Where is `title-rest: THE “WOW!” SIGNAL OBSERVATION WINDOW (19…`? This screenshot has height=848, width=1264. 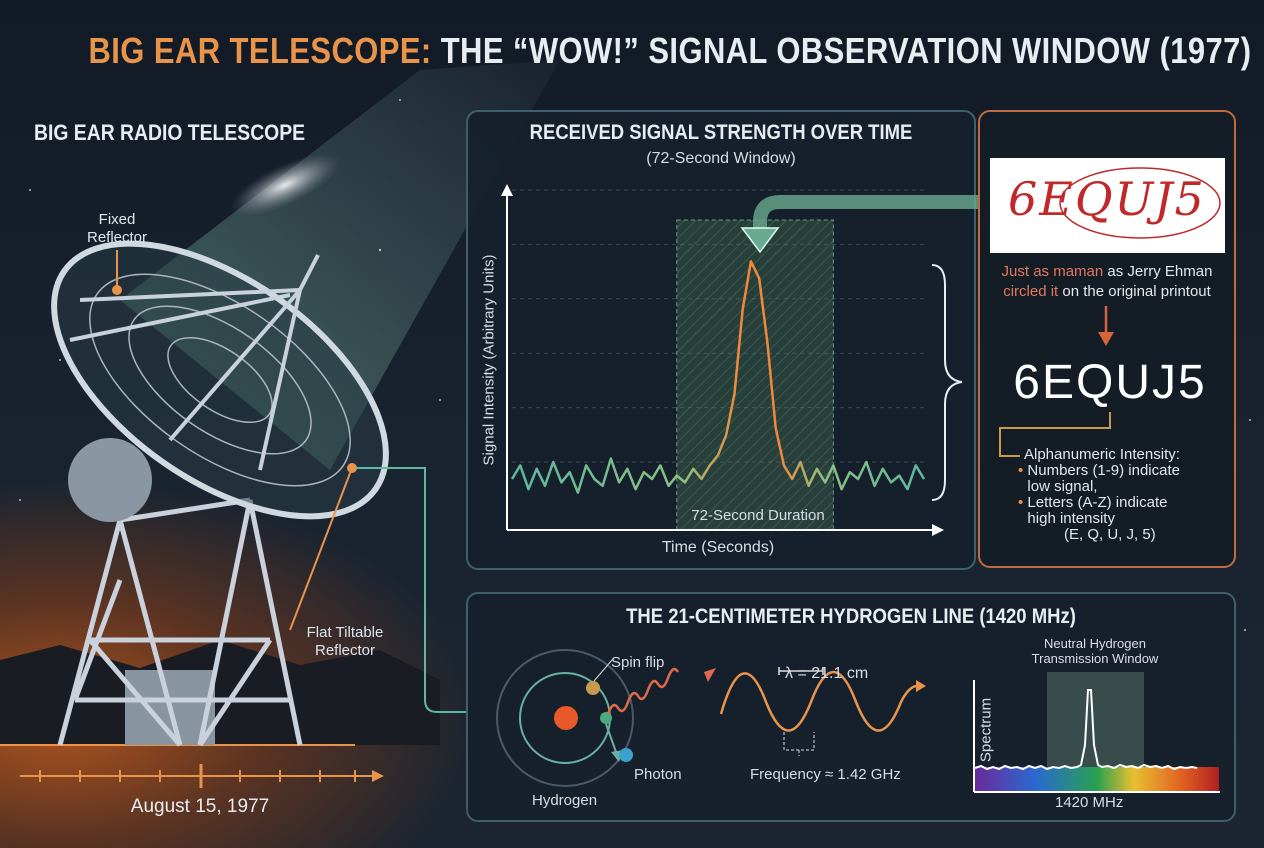 title-rest: THE “WOW!” SIGNAL OBSERVATION WINDOW (19… is located at coordinates (841, 50).